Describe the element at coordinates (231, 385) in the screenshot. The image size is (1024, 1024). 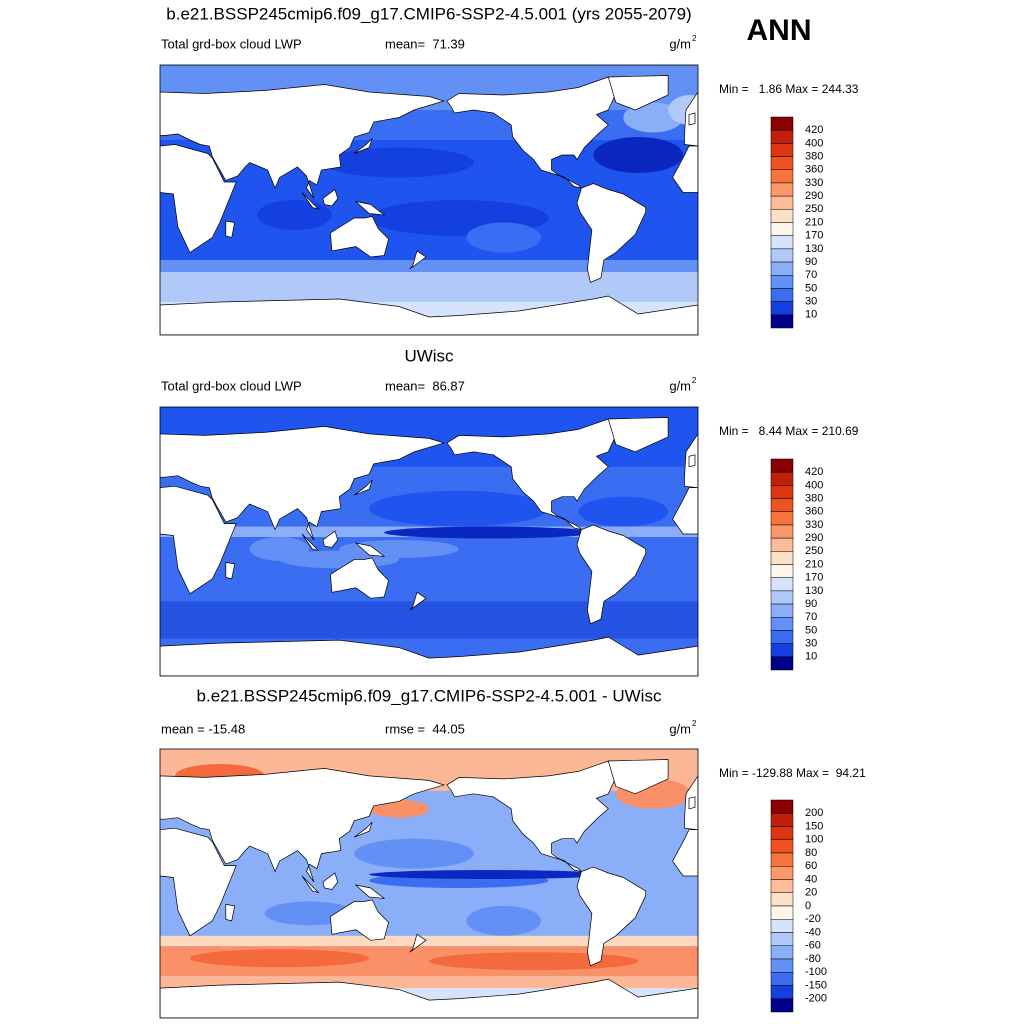
I see `left-label: Total grd-box cloud LWP` at that location.